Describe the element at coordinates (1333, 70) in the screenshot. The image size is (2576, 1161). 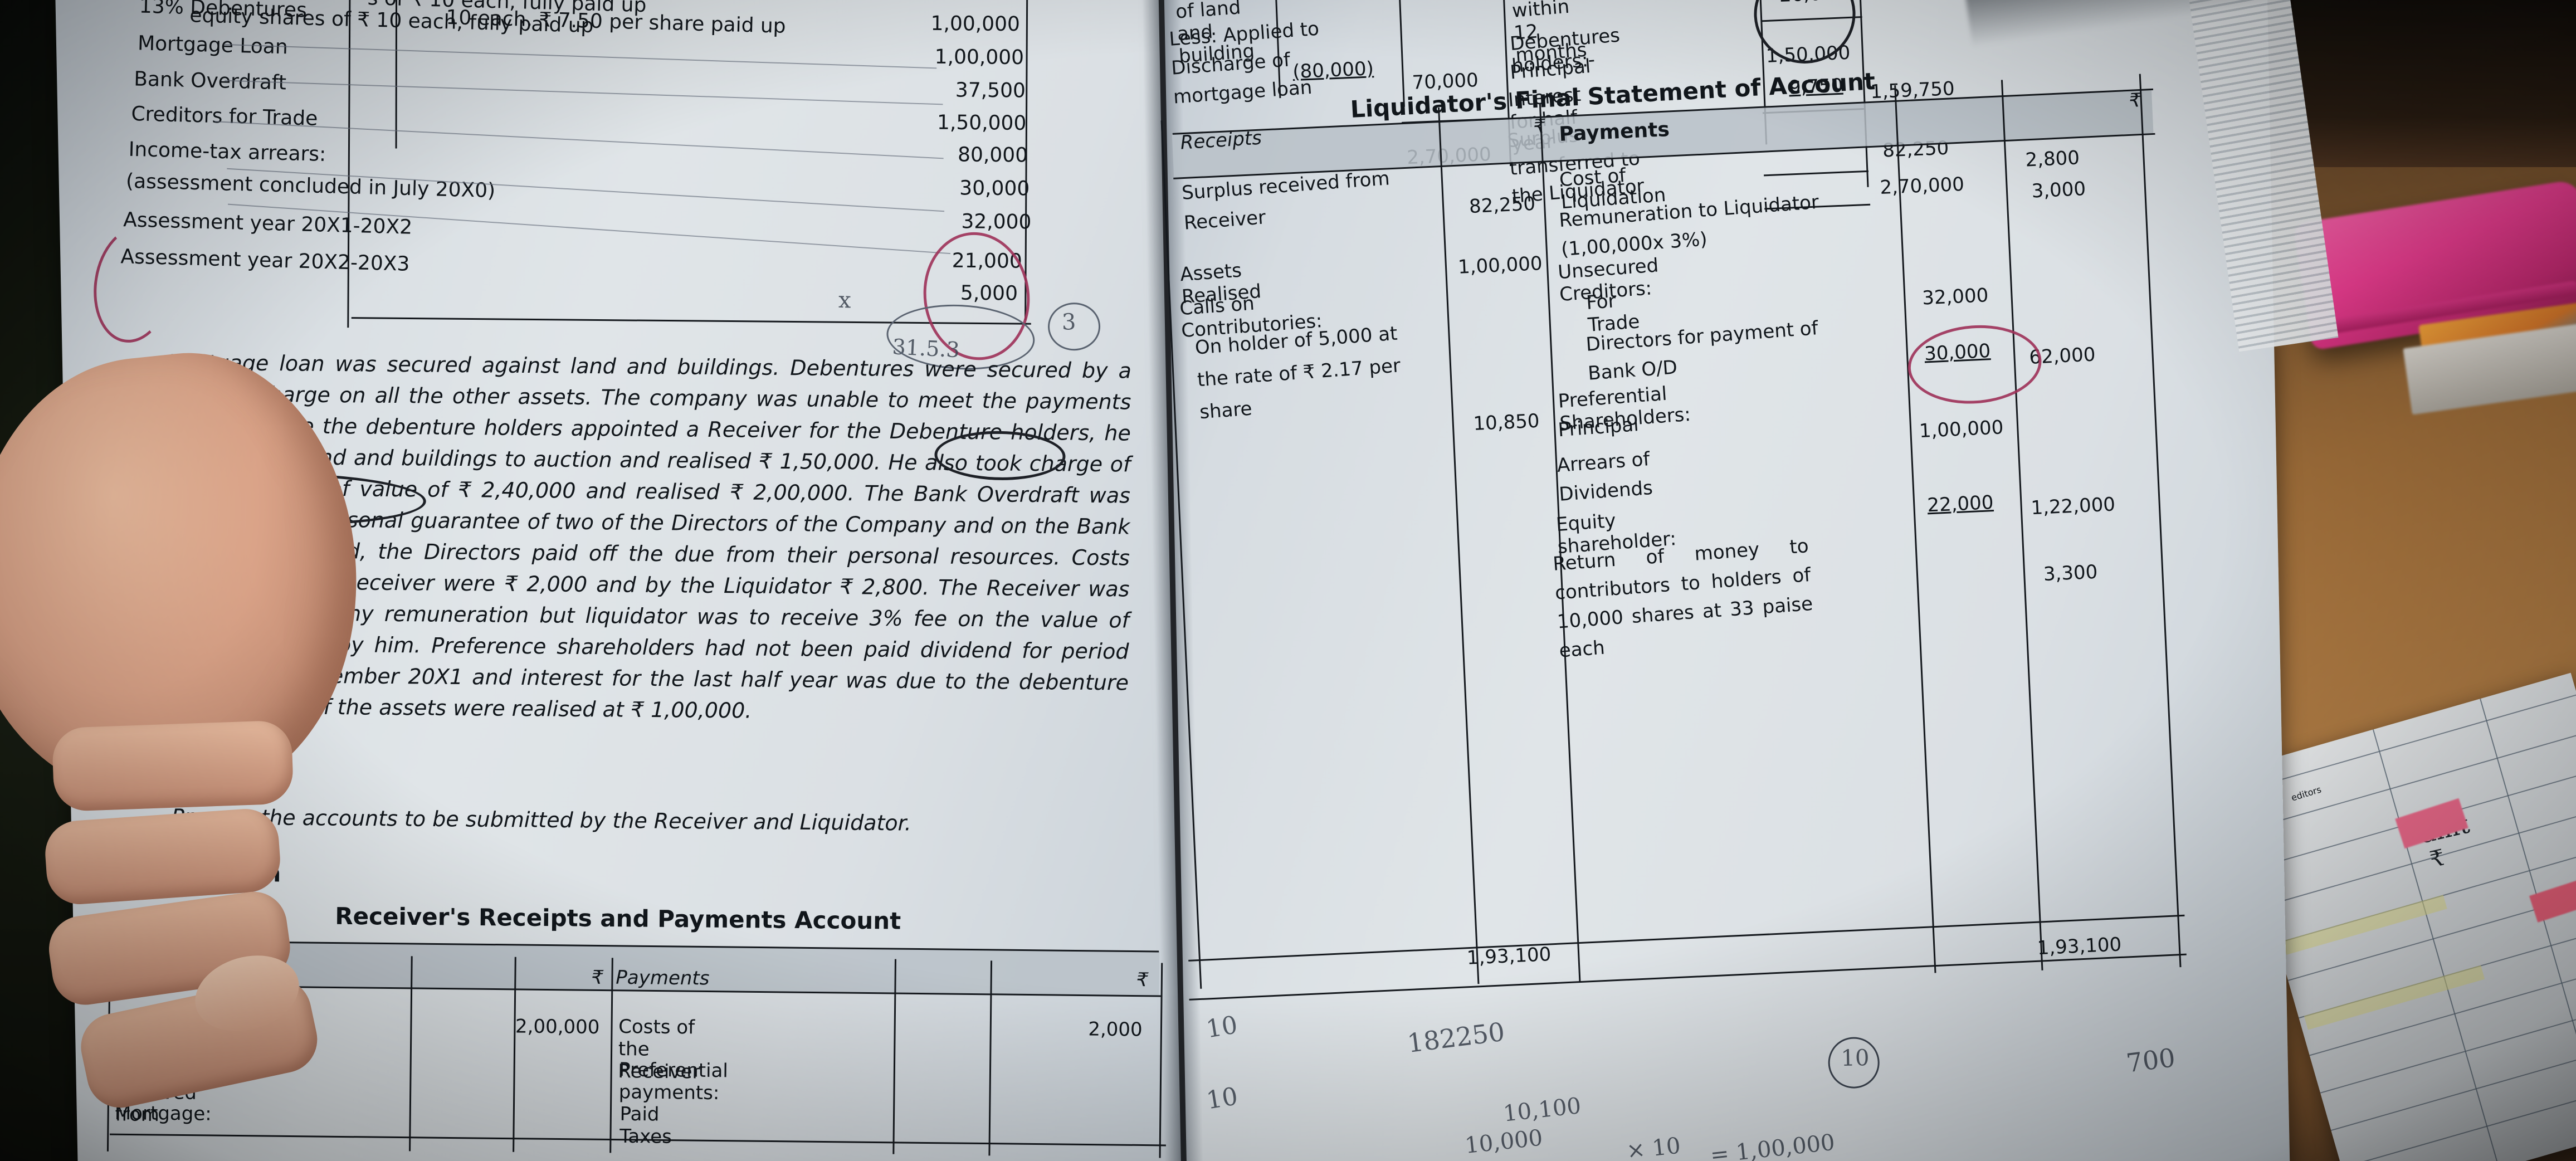
I see `rt-cont-amount-1: (80,000)` at that location.